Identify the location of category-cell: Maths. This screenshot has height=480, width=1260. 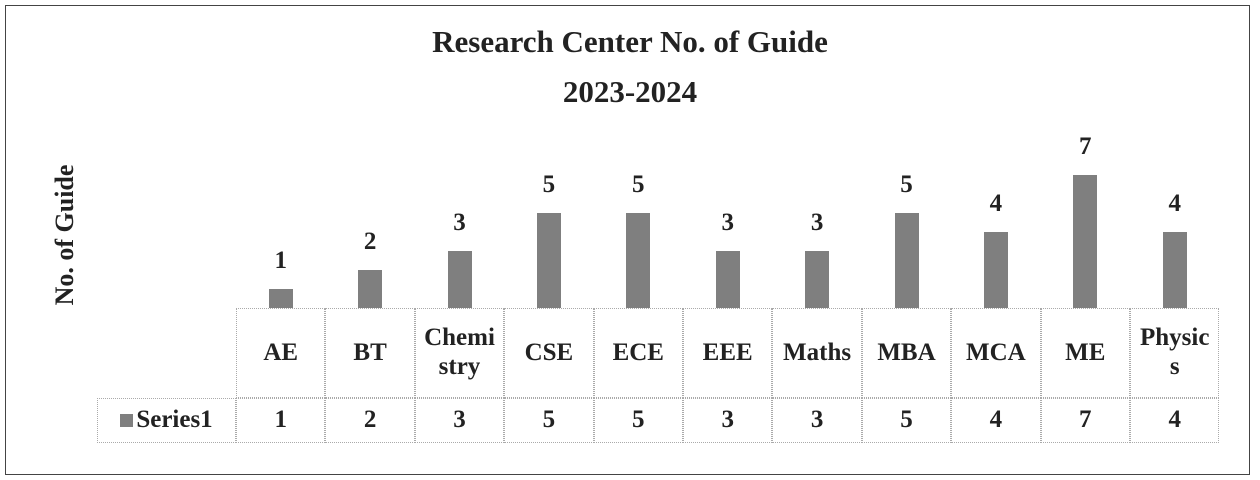
(817, 353).